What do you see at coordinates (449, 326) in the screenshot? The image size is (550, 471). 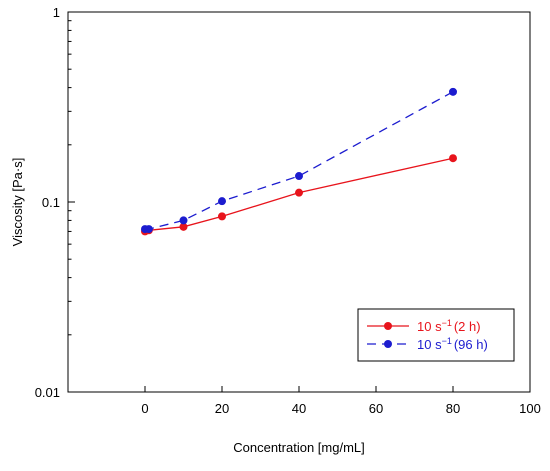 I see `legend-label-1: 10 s−1 (2 h)` at bounding box center [449, 326].